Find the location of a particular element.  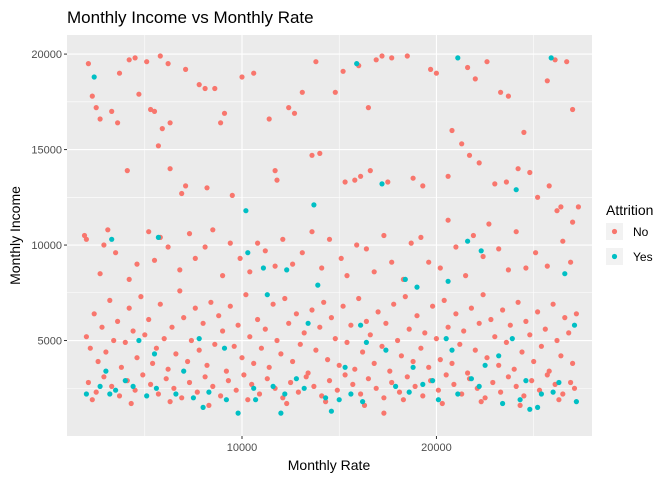

y-tick-label: 15000 is located at coordinates (46, 151).